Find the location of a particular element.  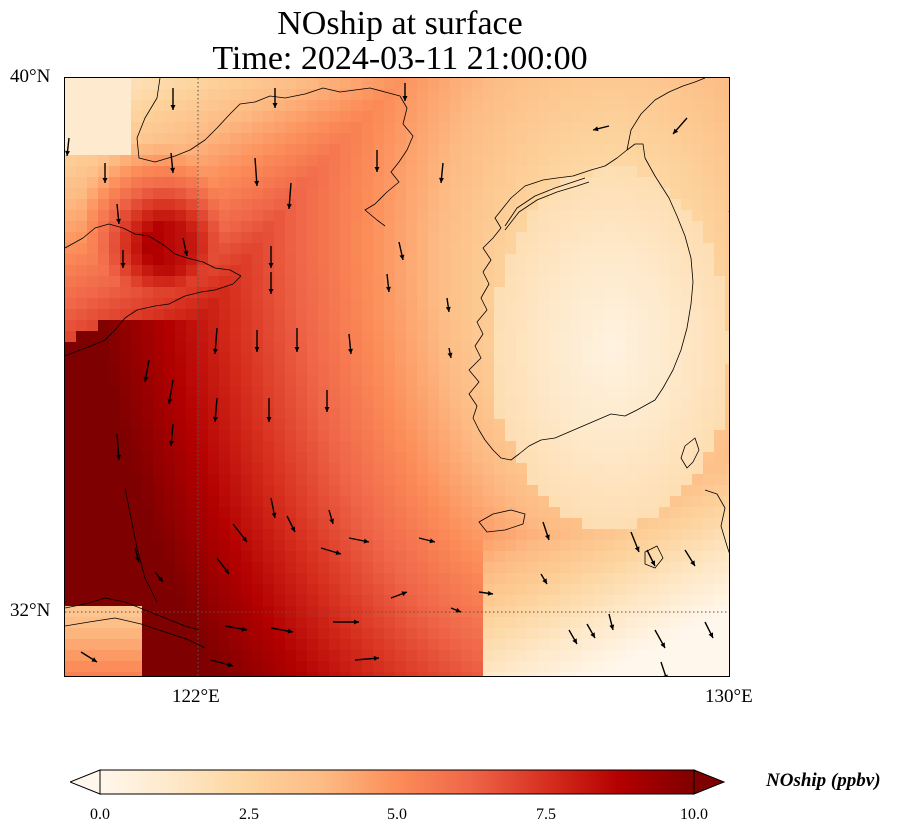

lon-tick-122e: 122°E is located at coordinates (196, 696).